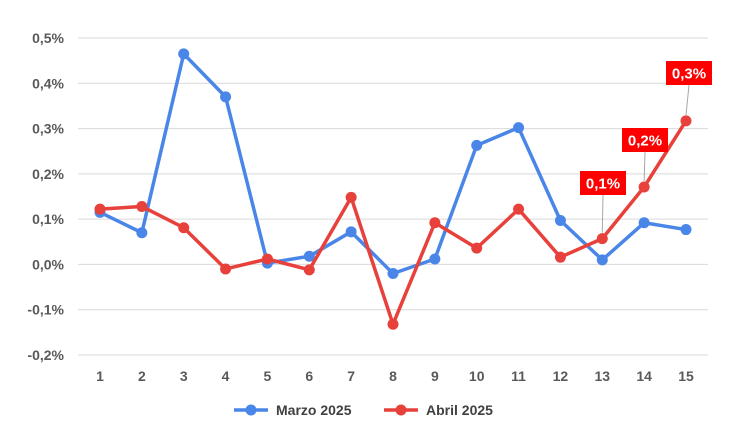 The width and height of the screenshot is (730, 438). I want to click on x-axis-tick-labels: 1 2 3 4 5 6 7 8 9 10 11 12 13 14 15, so click(395, 376).